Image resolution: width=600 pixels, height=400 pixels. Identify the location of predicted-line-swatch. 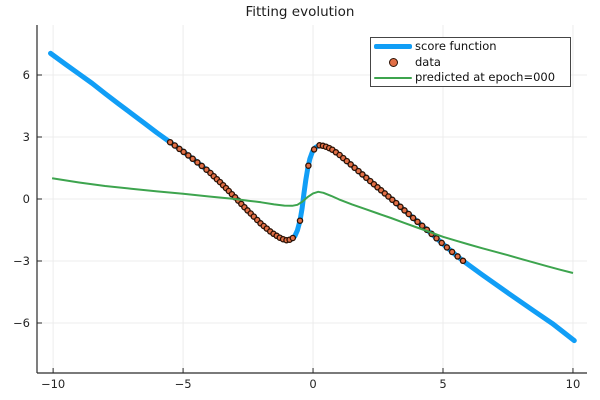
(393, 77).